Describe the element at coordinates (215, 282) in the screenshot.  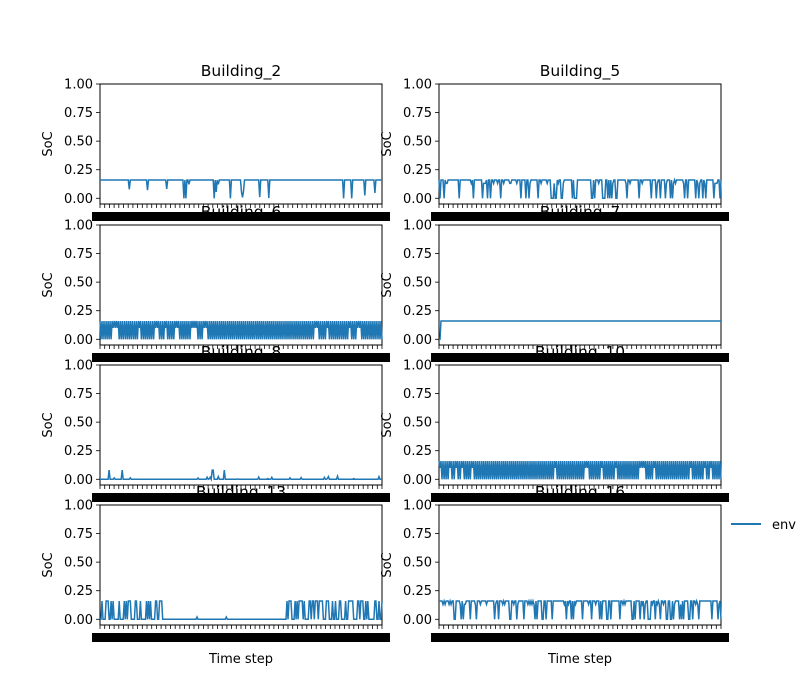
I see `subplot-3: 0.00 0.25 0.50 0.75 1.00 SoC Building_6` at that location.